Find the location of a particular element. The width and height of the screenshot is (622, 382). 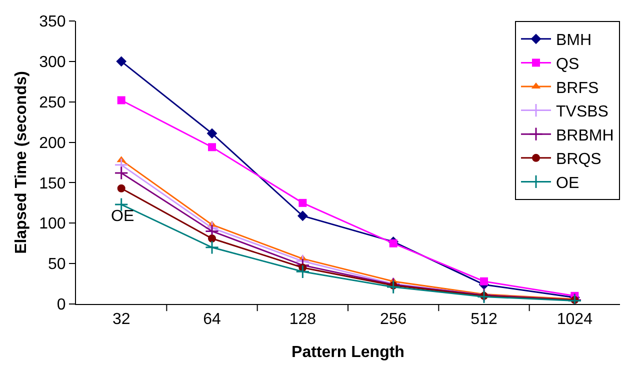

legend-label: BRBMH is located at coordinates (585, 135).